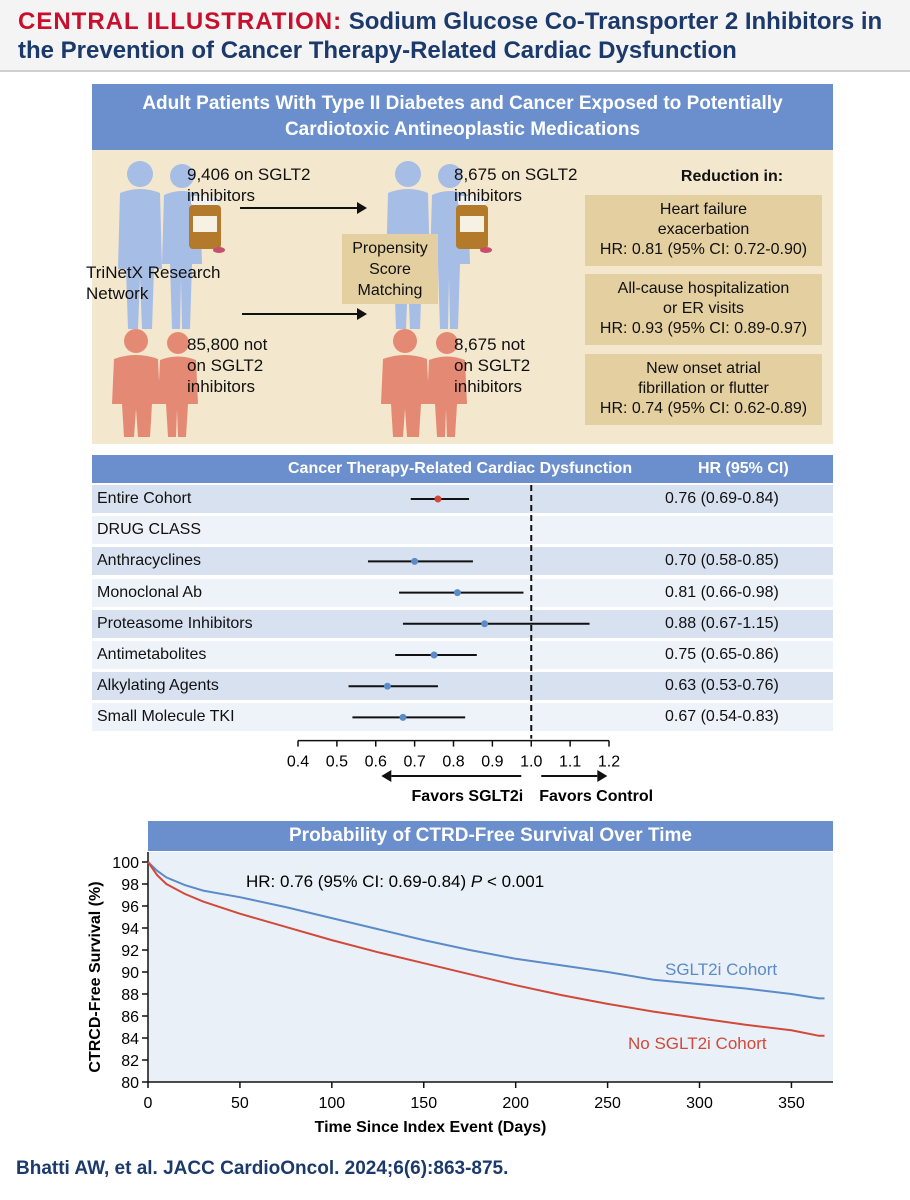  Describe the element at coordinates (424, 383) in the screenshot. I see `control-matched-people-icon` at that location.